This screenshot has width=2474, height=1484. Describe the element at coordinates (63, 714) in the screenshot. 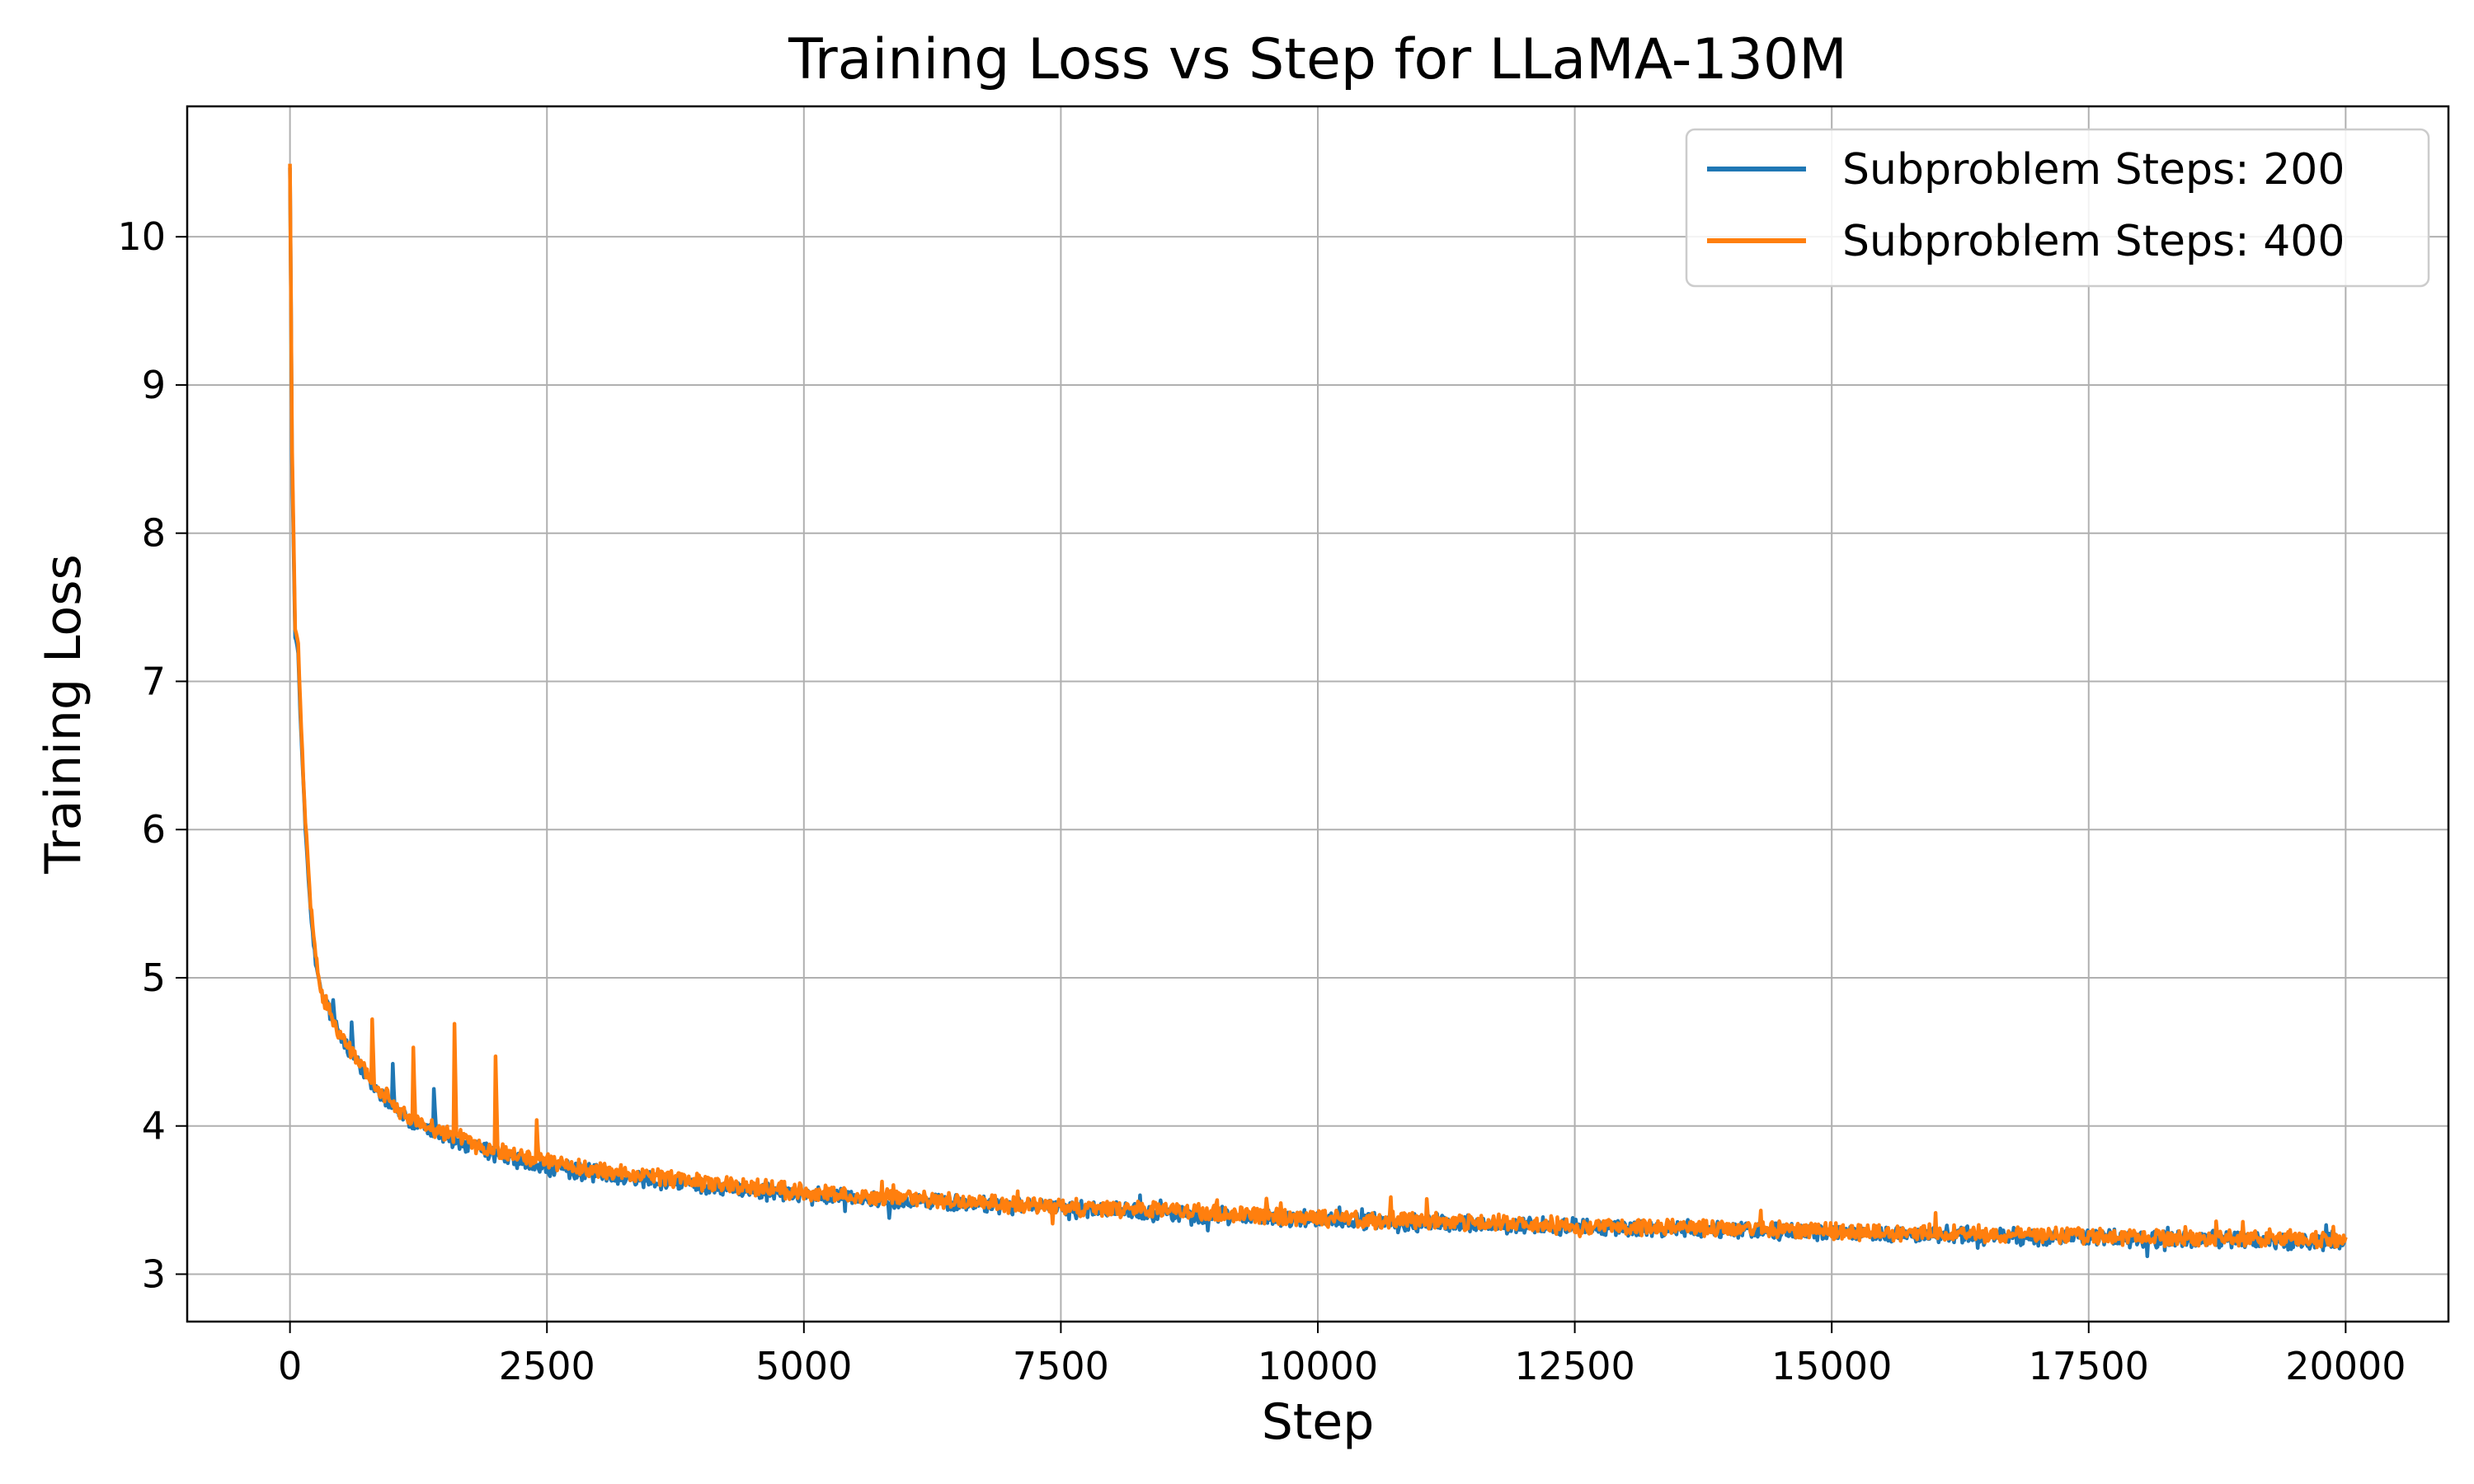

I see `y-axis-label: Training Loss` at that location.